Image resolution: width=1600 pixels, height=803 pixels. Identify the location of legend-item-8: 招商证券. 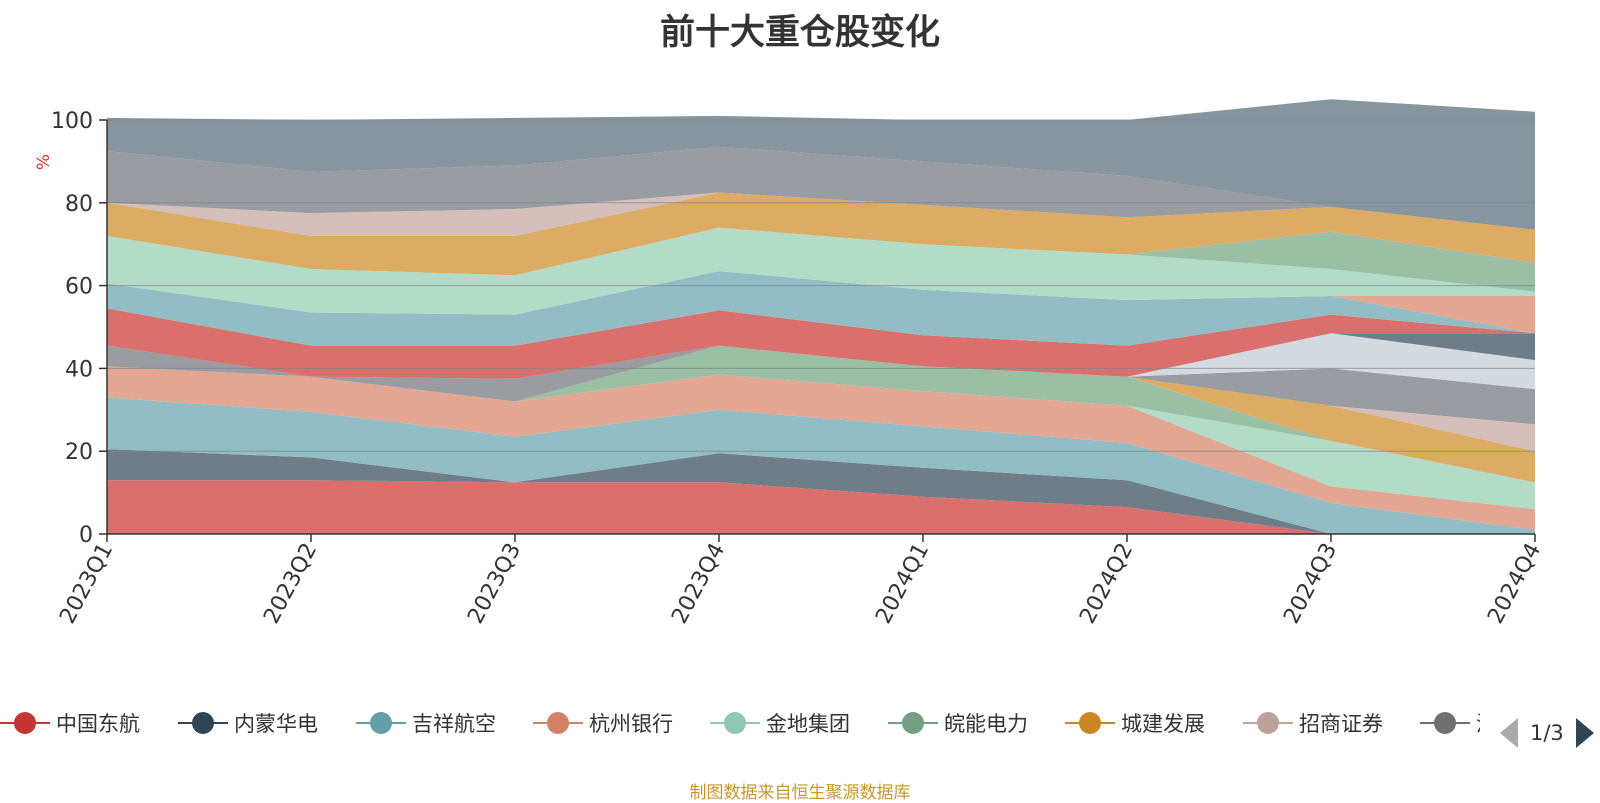
(1313, 723).